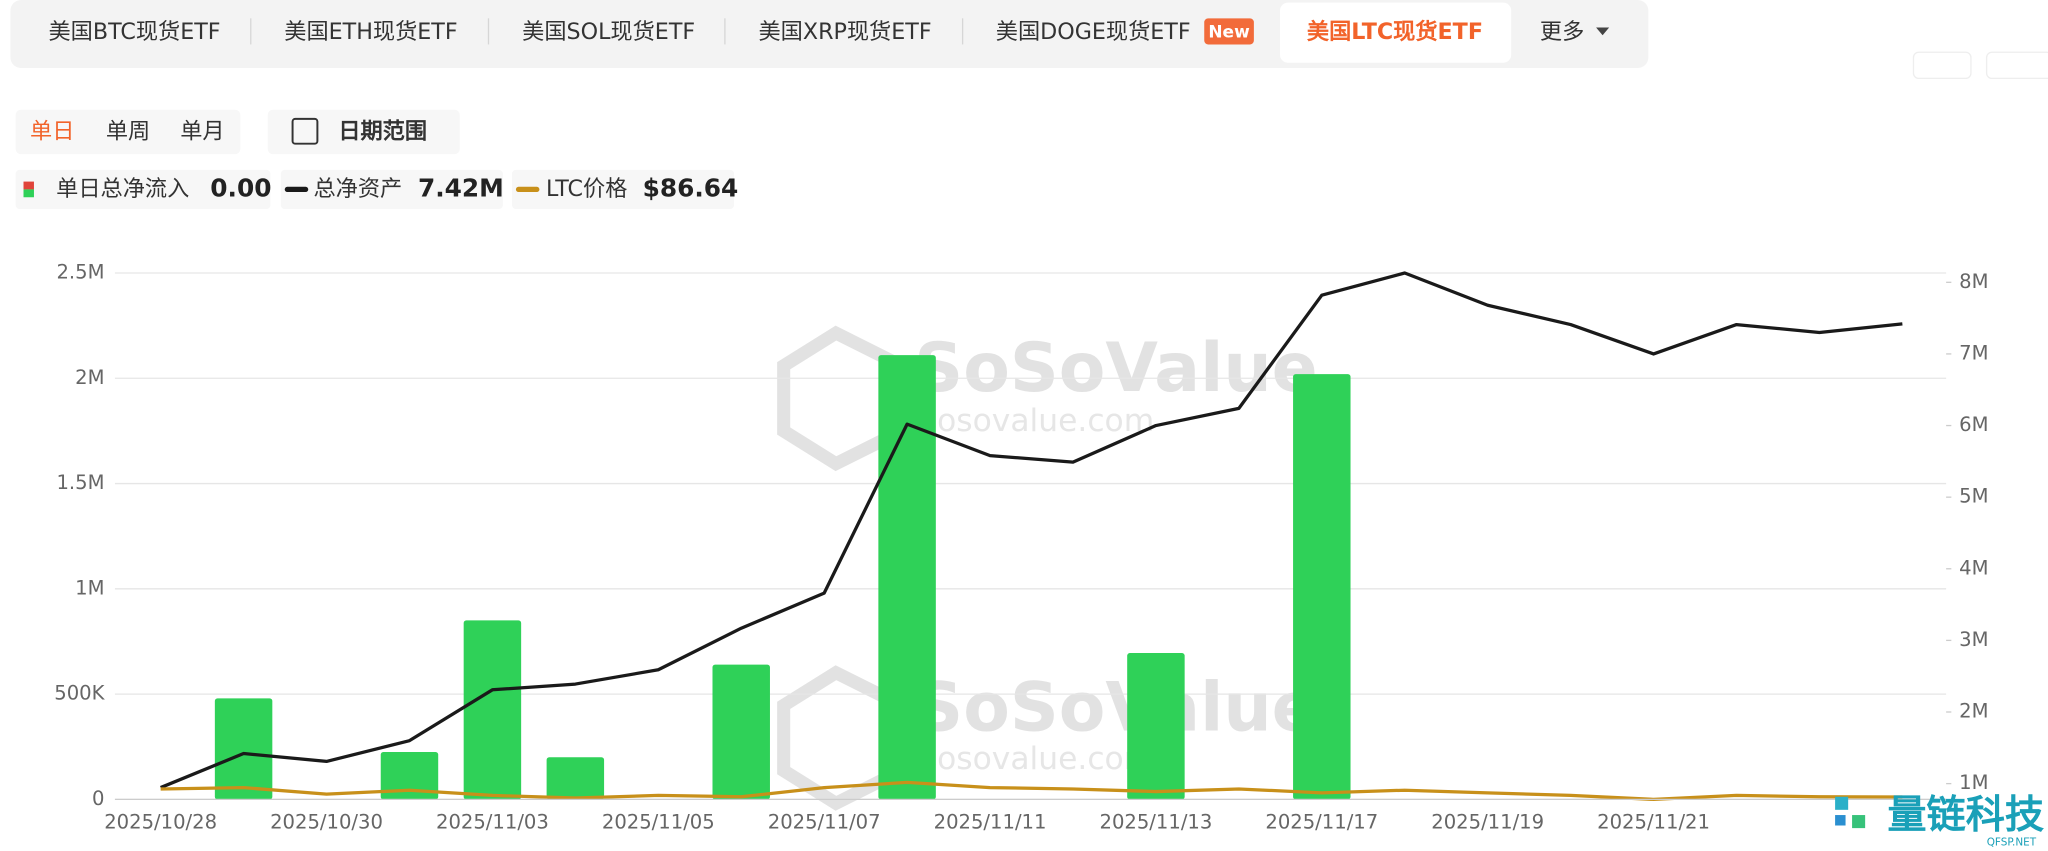 This screenshot has width=2048, height=851. What do you see at coordinates (52, 131) in the screenshot?
I see `period-btn: 单日` at bounding box center [52, 131].